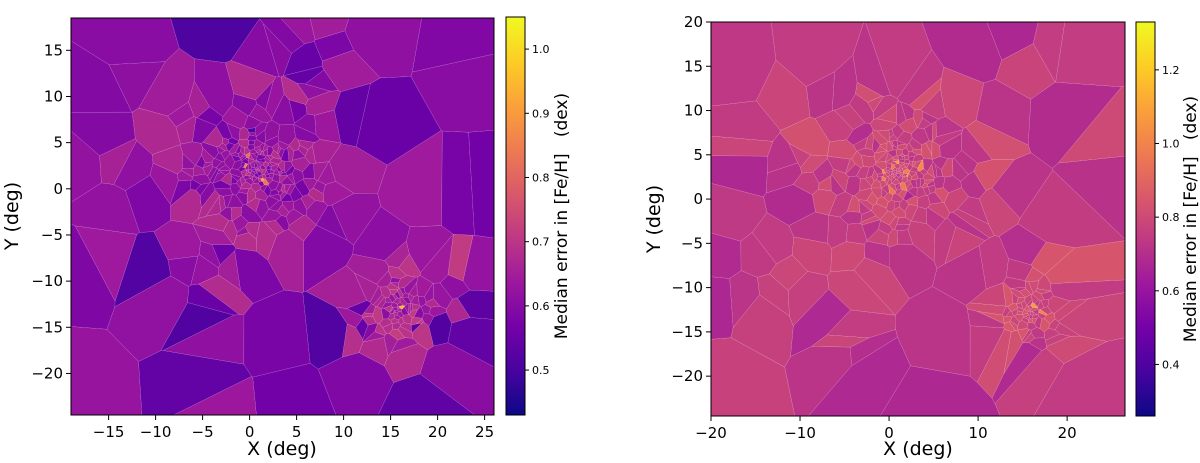 The height and width of the screenshot is (463, 1200). What do you see at coordinates (692, 243) in the screenshot?
I see `y-tick-label: −5` at bounding box center [692, 243].